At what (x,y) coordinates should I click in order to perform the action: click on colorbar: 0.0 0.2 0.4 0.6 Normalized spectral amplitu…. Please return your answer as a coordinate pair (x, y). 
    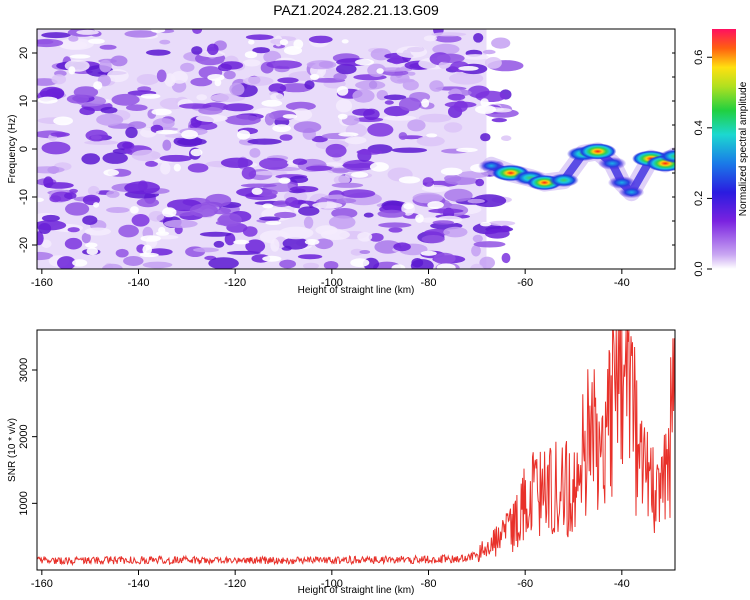
    Looking at the image, I should click on (721, 153).